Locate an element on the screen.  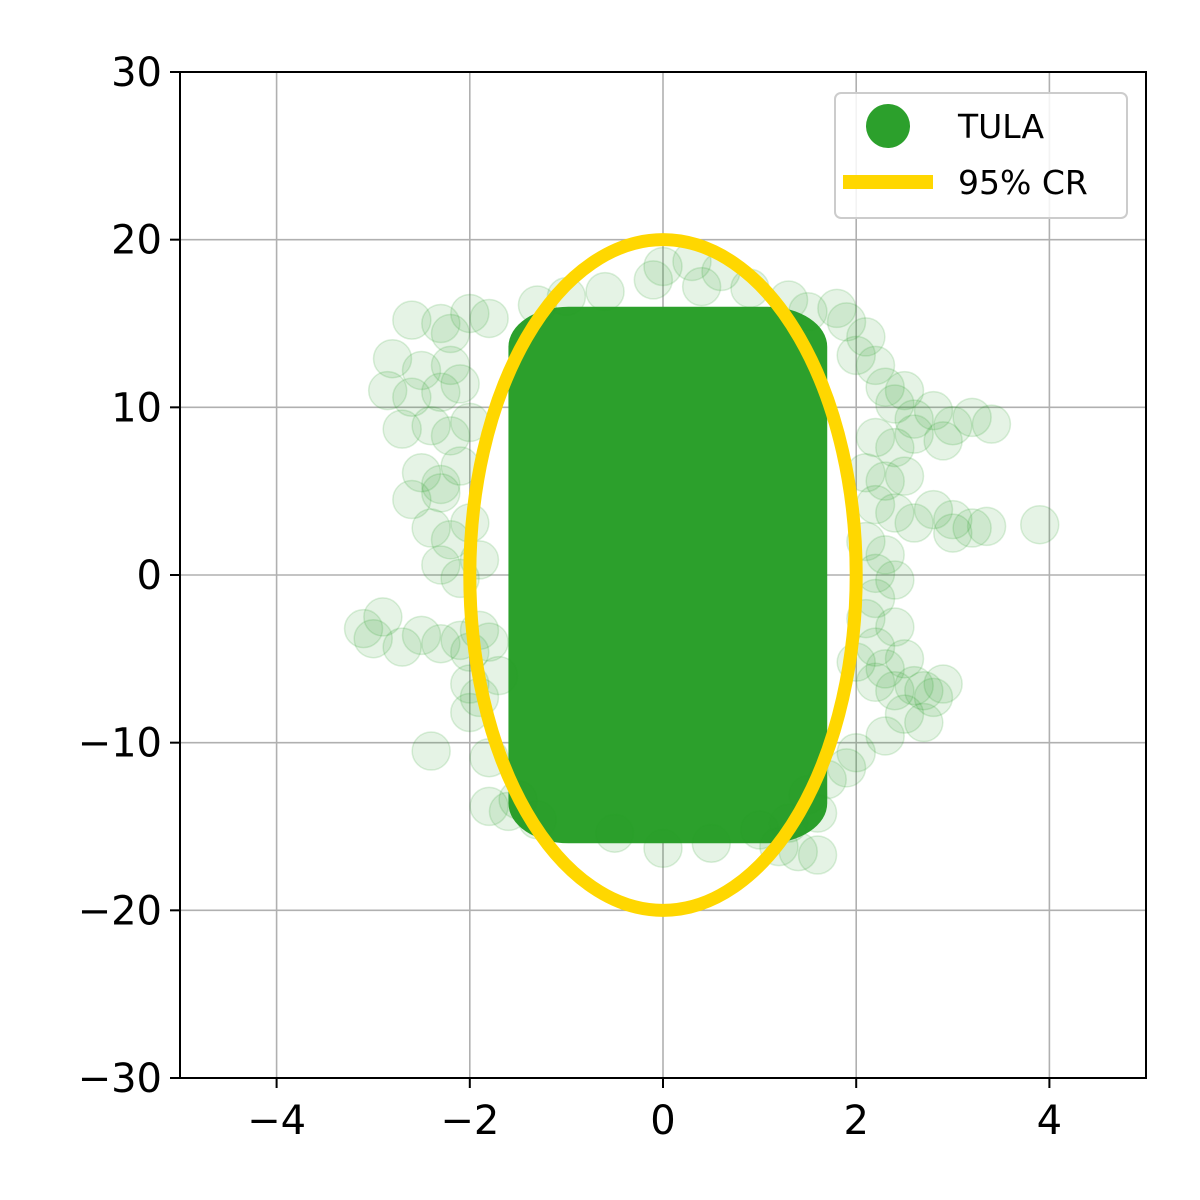
x-tick-label: 0 is located at coordinates (662, 1121).